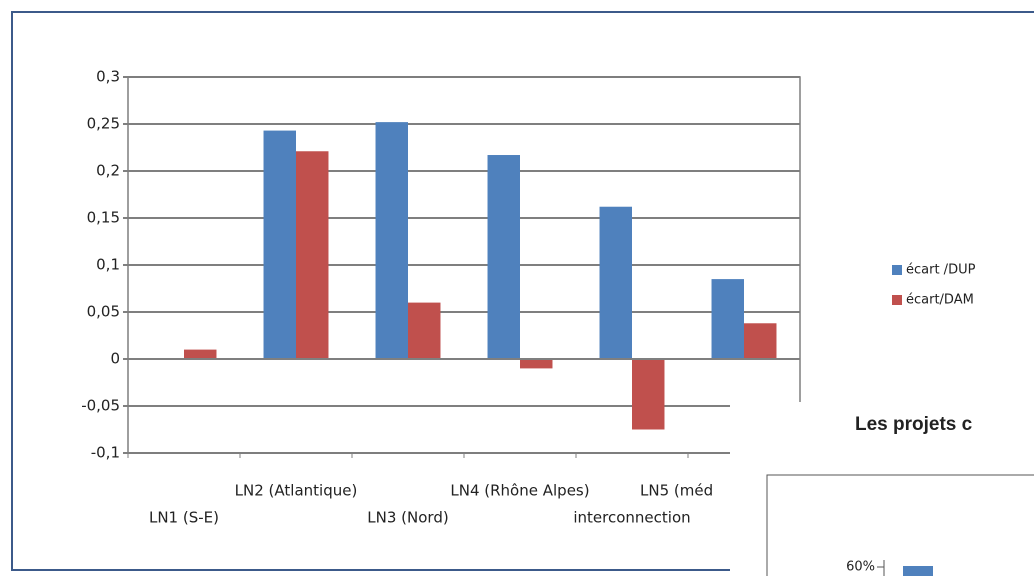 The image size is (1034, 576). What do you see at coordinates (631, 518) in the screenshot?
I see `x-tick-label: interconnection` at bounding box center [631, 518].